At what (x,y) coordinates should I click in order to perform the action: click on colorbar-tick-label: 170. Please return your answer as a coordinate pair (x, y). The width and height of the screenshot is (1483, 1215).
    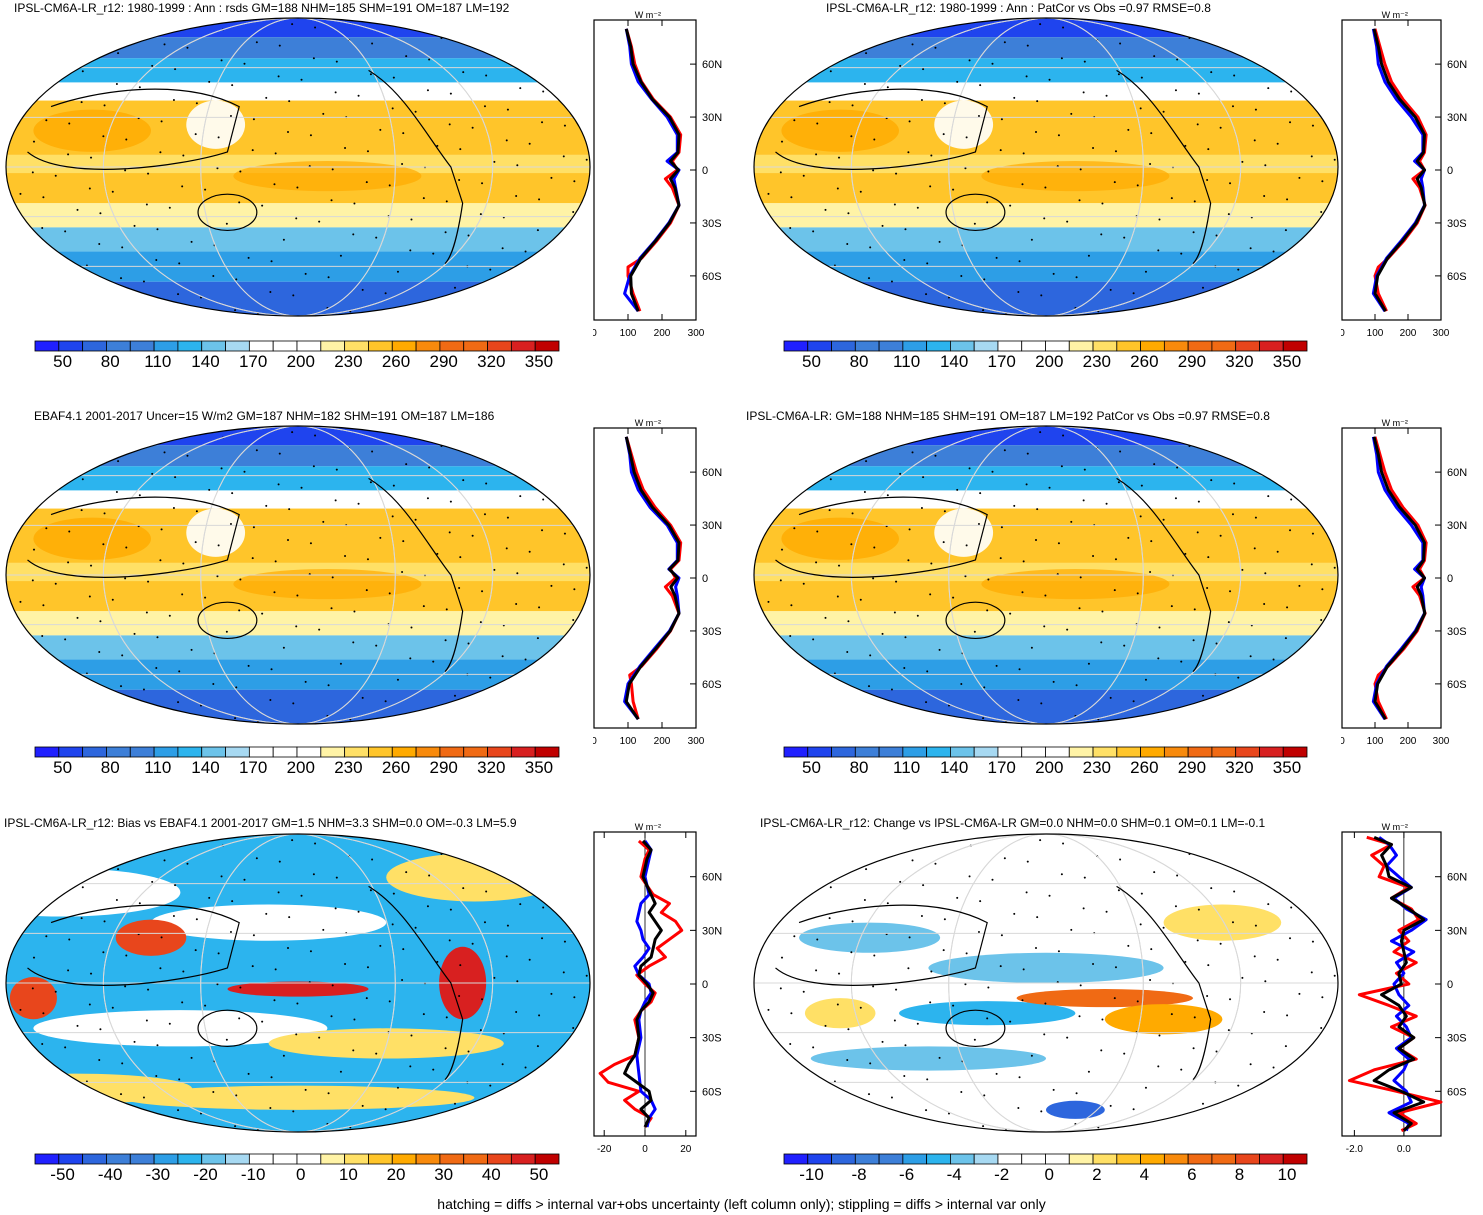
    Looking at the image, I should click on (1001, 361).